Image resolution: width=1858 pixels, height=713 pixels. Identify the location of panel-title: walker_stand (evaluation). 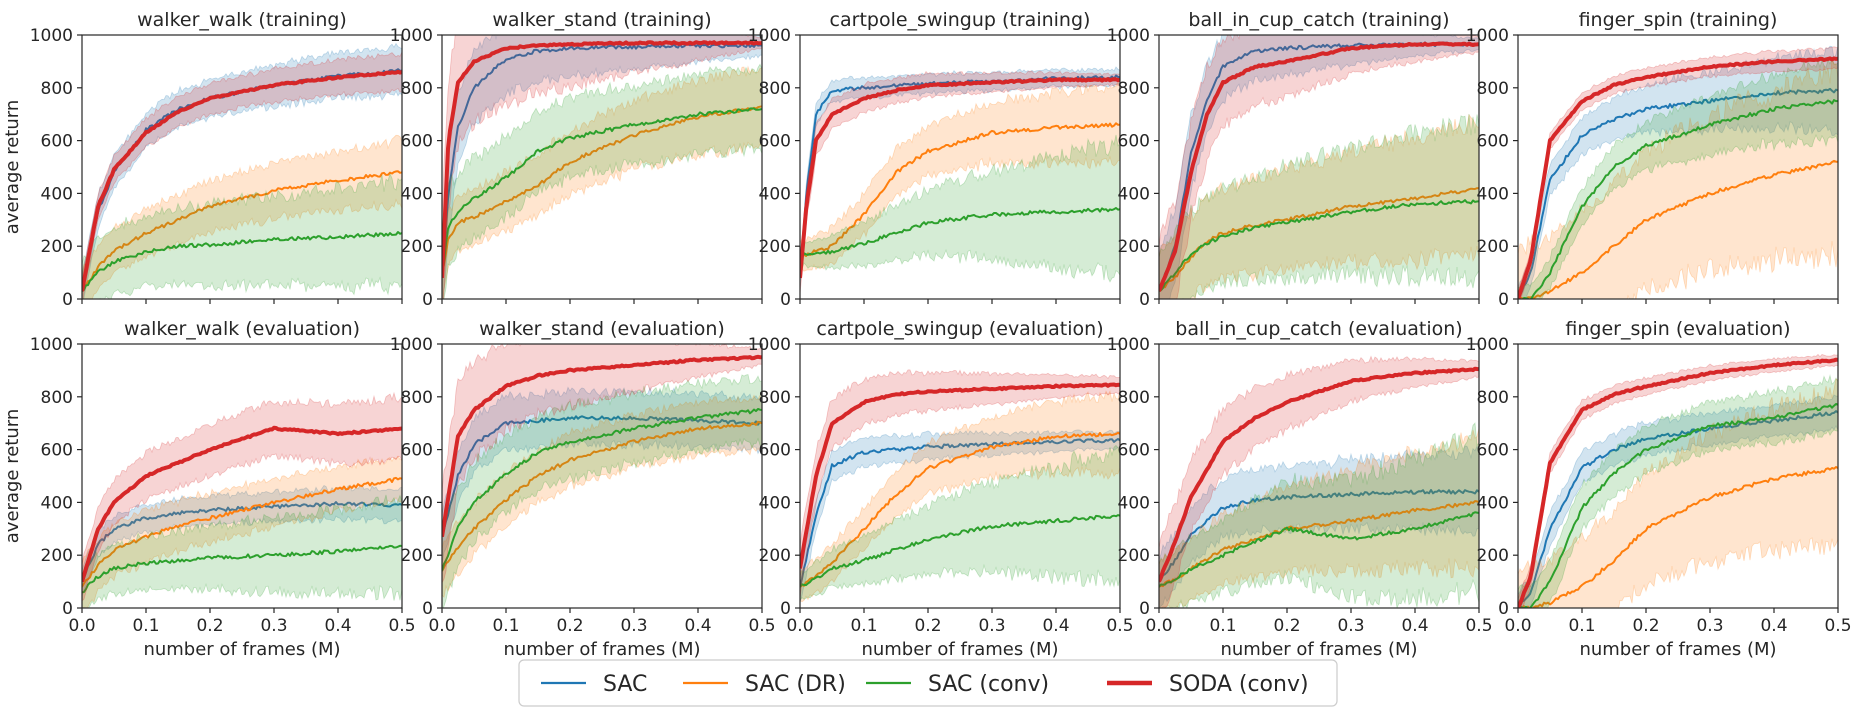
(602, 329).